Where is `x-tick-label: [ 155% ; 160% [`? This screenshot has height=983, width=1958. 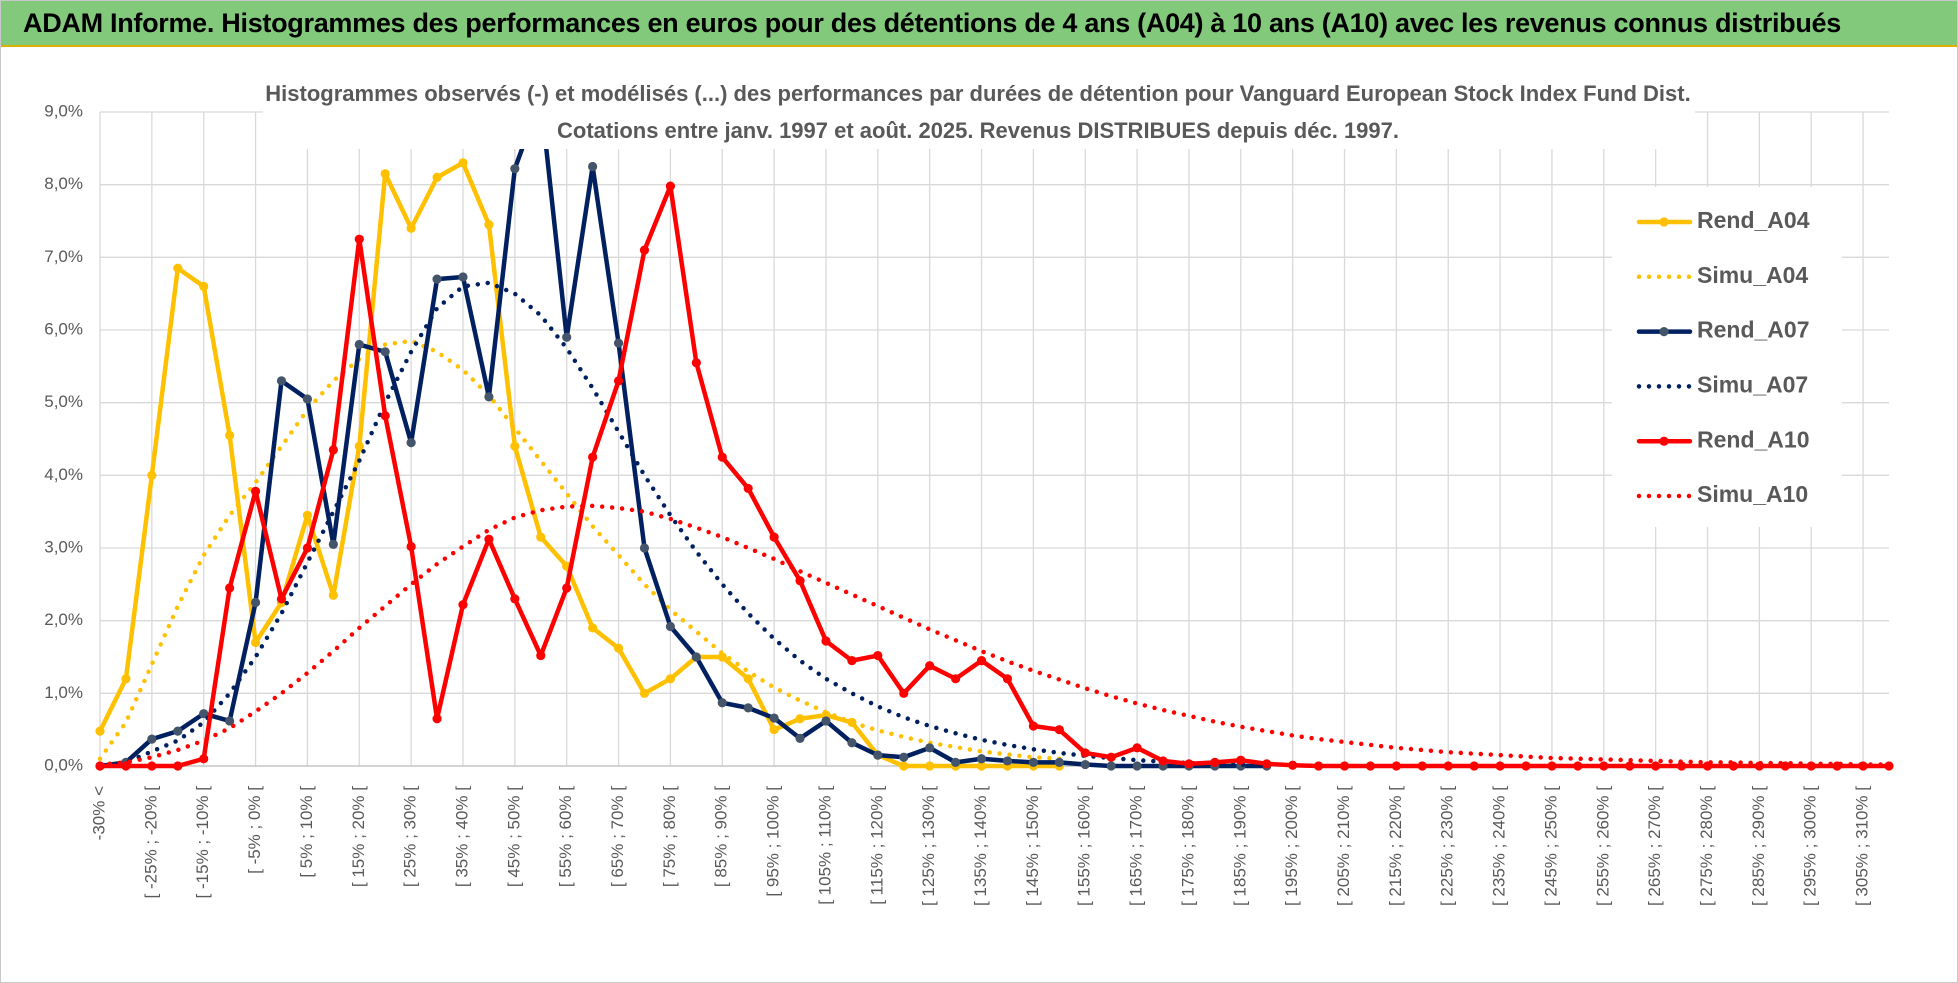
x-tick-label: [ 155% ; 160% [ is located at coordinates (1084, 846).